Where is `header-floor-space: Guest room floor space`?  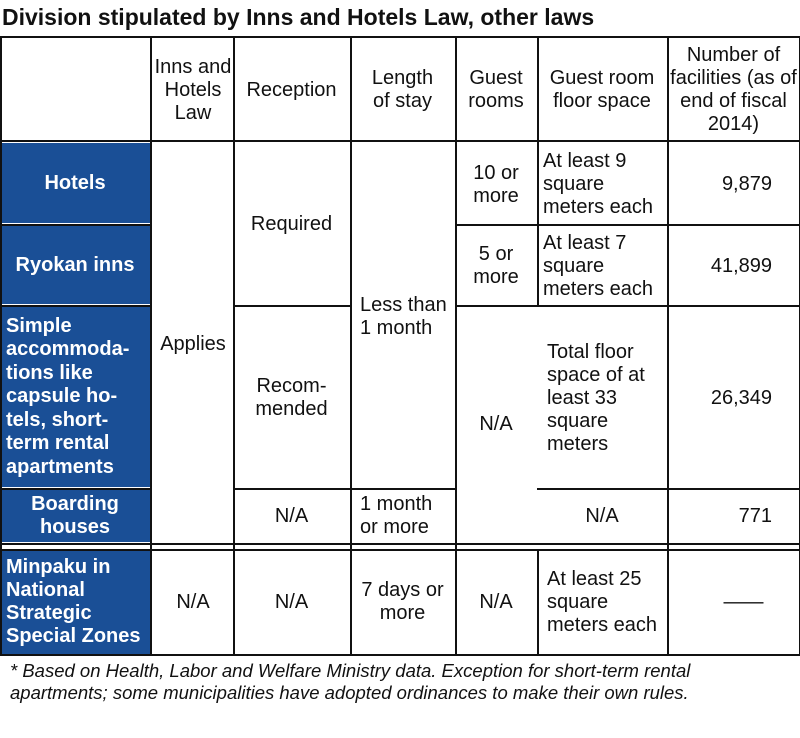
header-floor-space: Guest room floor space is located at coordinates (602, 89).